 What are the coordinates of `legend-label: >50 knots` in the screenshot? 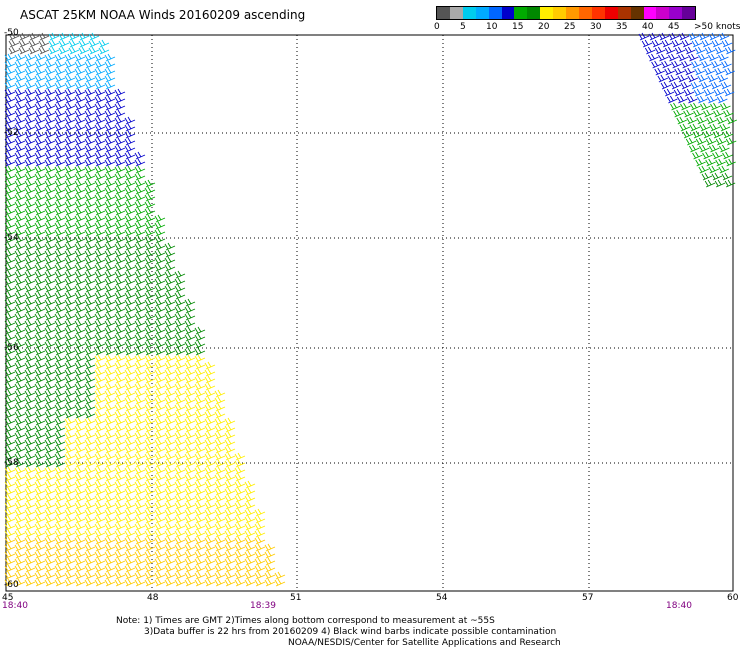 It's located at (717, 27).